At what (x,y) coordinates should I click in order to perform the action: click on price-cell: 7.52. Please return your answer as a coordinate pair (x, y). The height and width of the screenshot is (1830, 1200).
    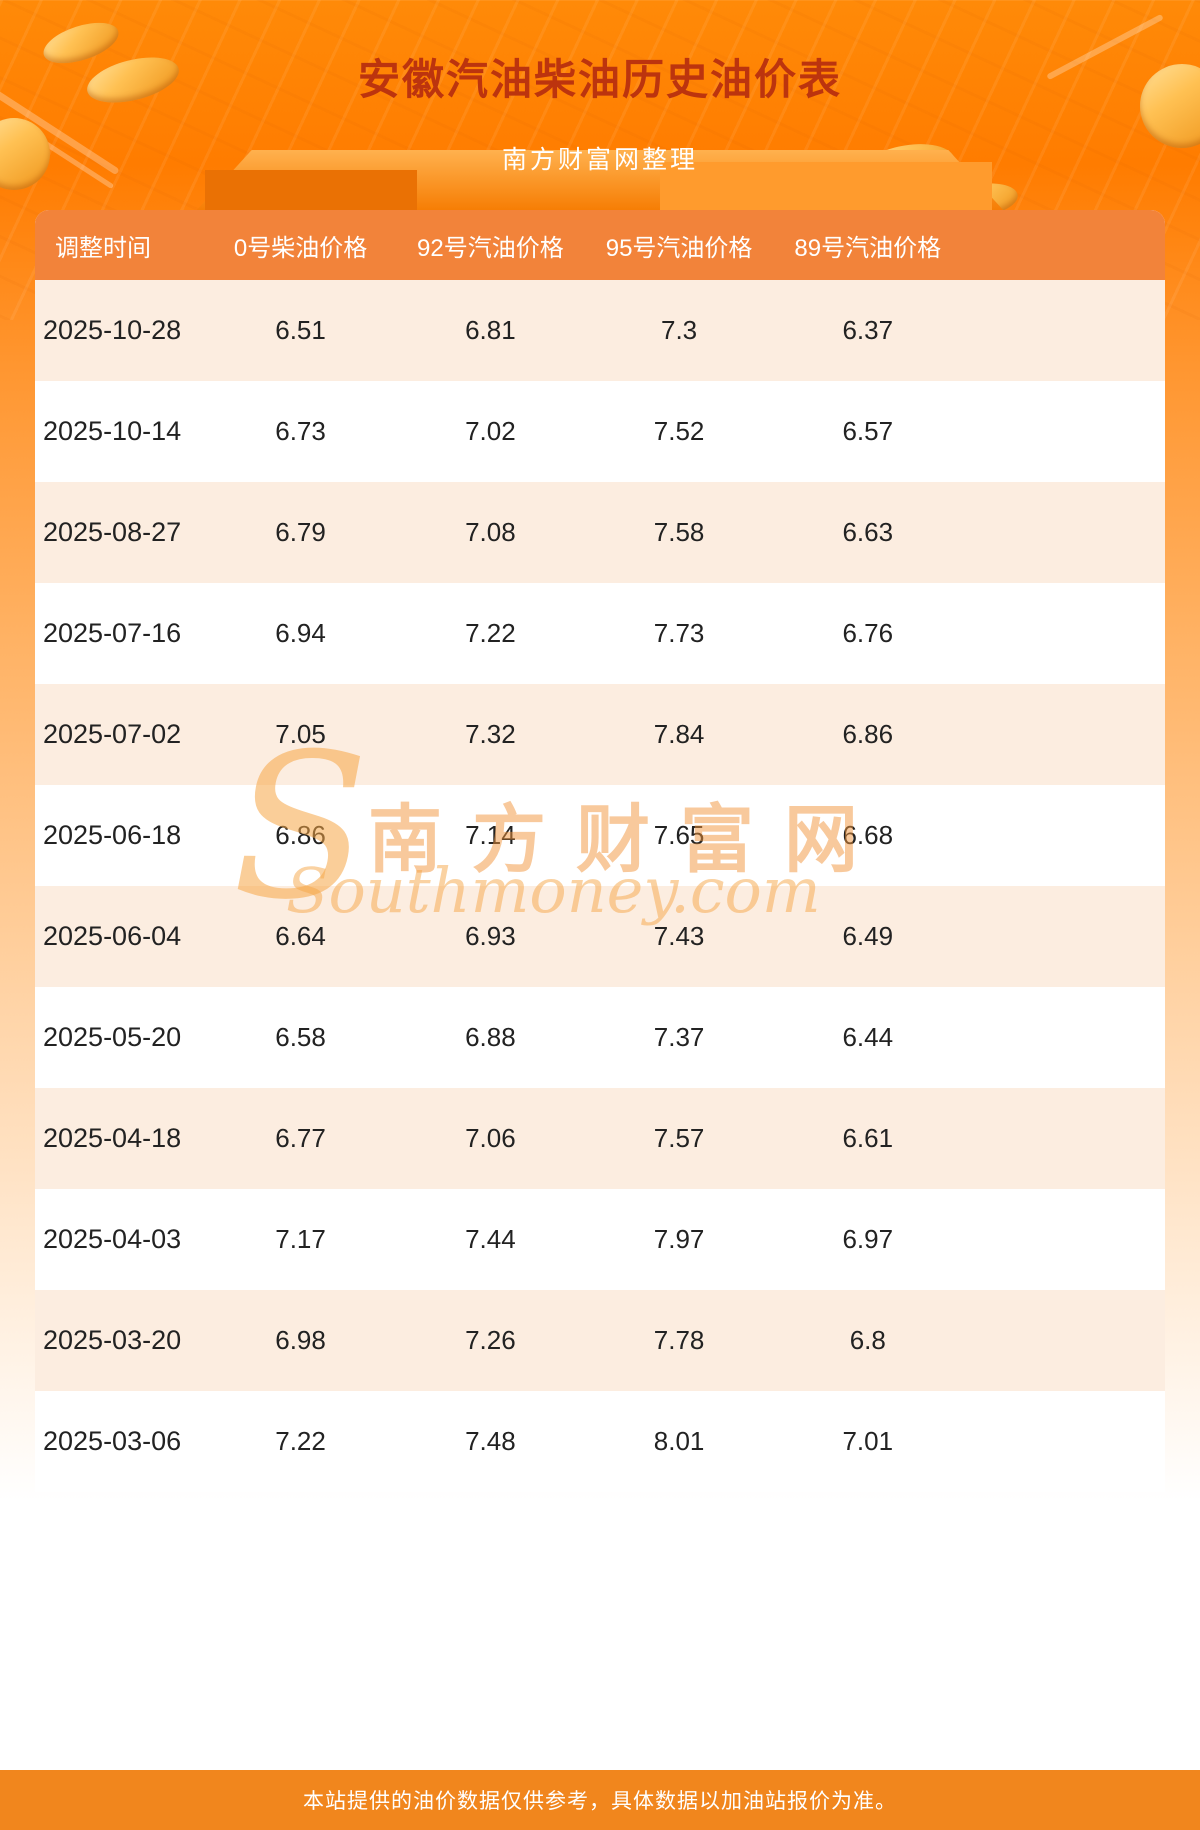
    Looking at the image, I should click on (679, 431).